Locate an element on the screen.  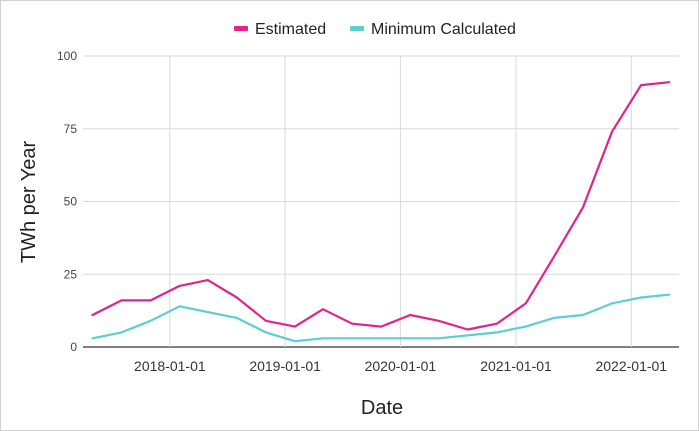
legend-item-estimated: Estimated is located at coordinates (280, 29).